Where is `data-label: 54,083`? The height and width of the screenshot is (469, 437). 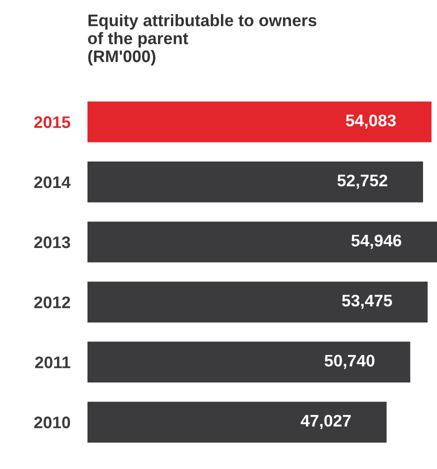 data-label: 54,083 is located at coordinates (371, 121).